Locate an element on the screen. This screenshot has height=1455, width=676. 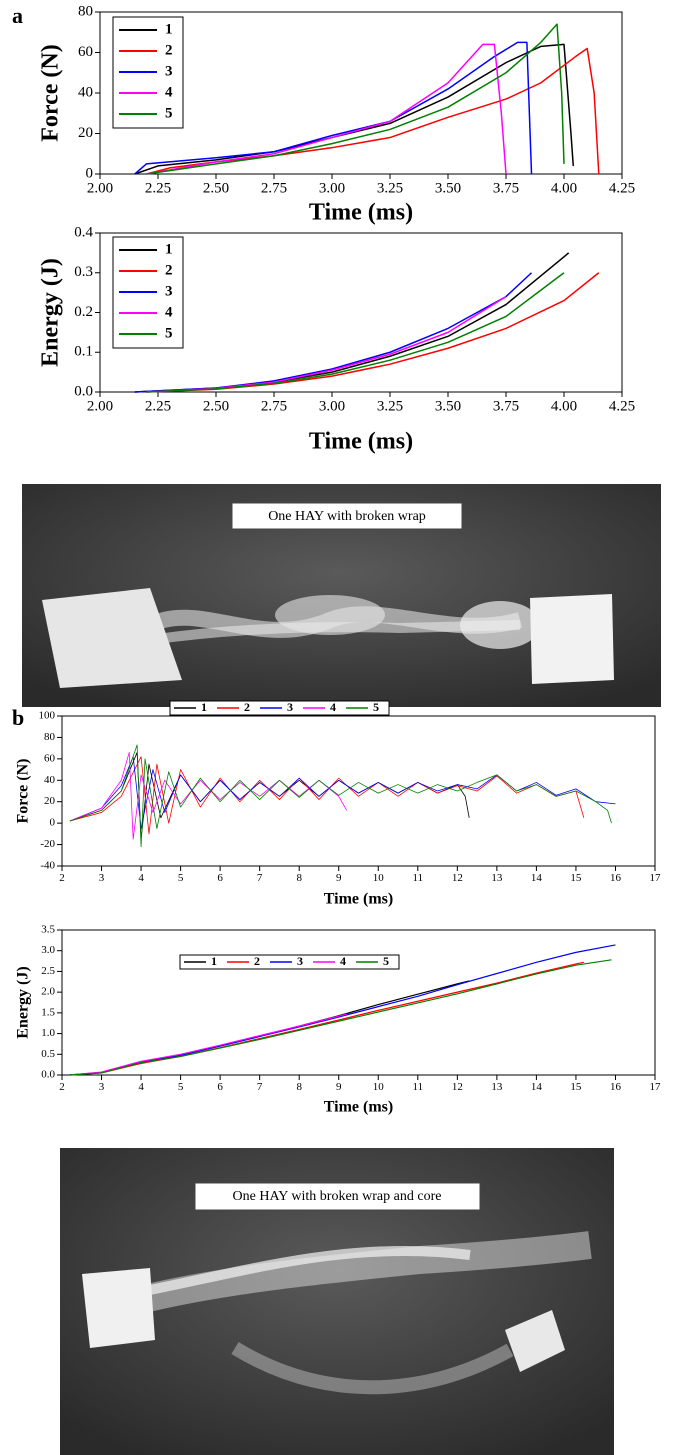
y-tick-label: 0.4 is located at coordinates (83, 232).